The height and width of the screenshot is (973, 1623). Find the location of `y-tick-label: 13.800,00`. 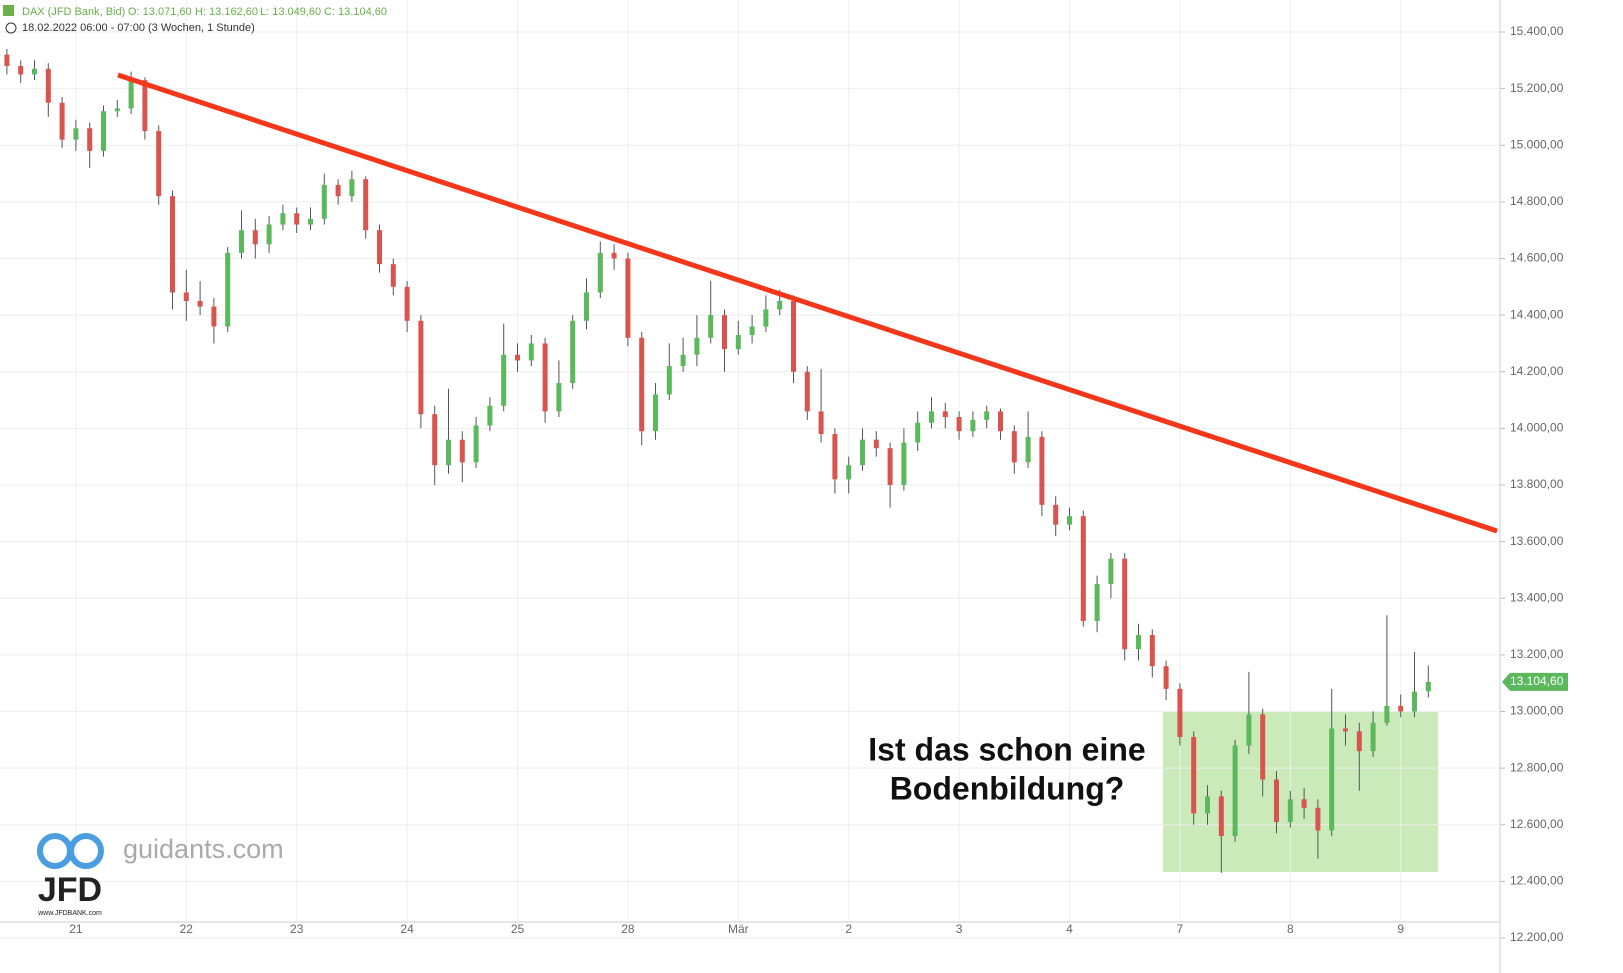

y-tick-label: 13.800,00 is located at coordinates (1537, 484).